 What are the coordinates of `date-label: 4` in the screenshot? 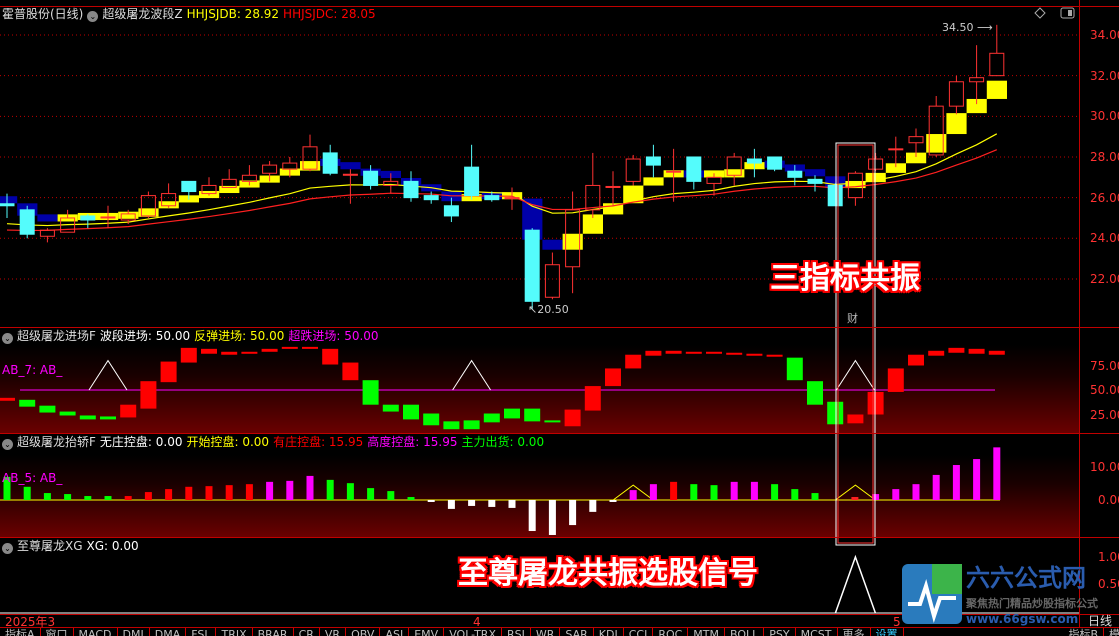 It's located at (477, 622).